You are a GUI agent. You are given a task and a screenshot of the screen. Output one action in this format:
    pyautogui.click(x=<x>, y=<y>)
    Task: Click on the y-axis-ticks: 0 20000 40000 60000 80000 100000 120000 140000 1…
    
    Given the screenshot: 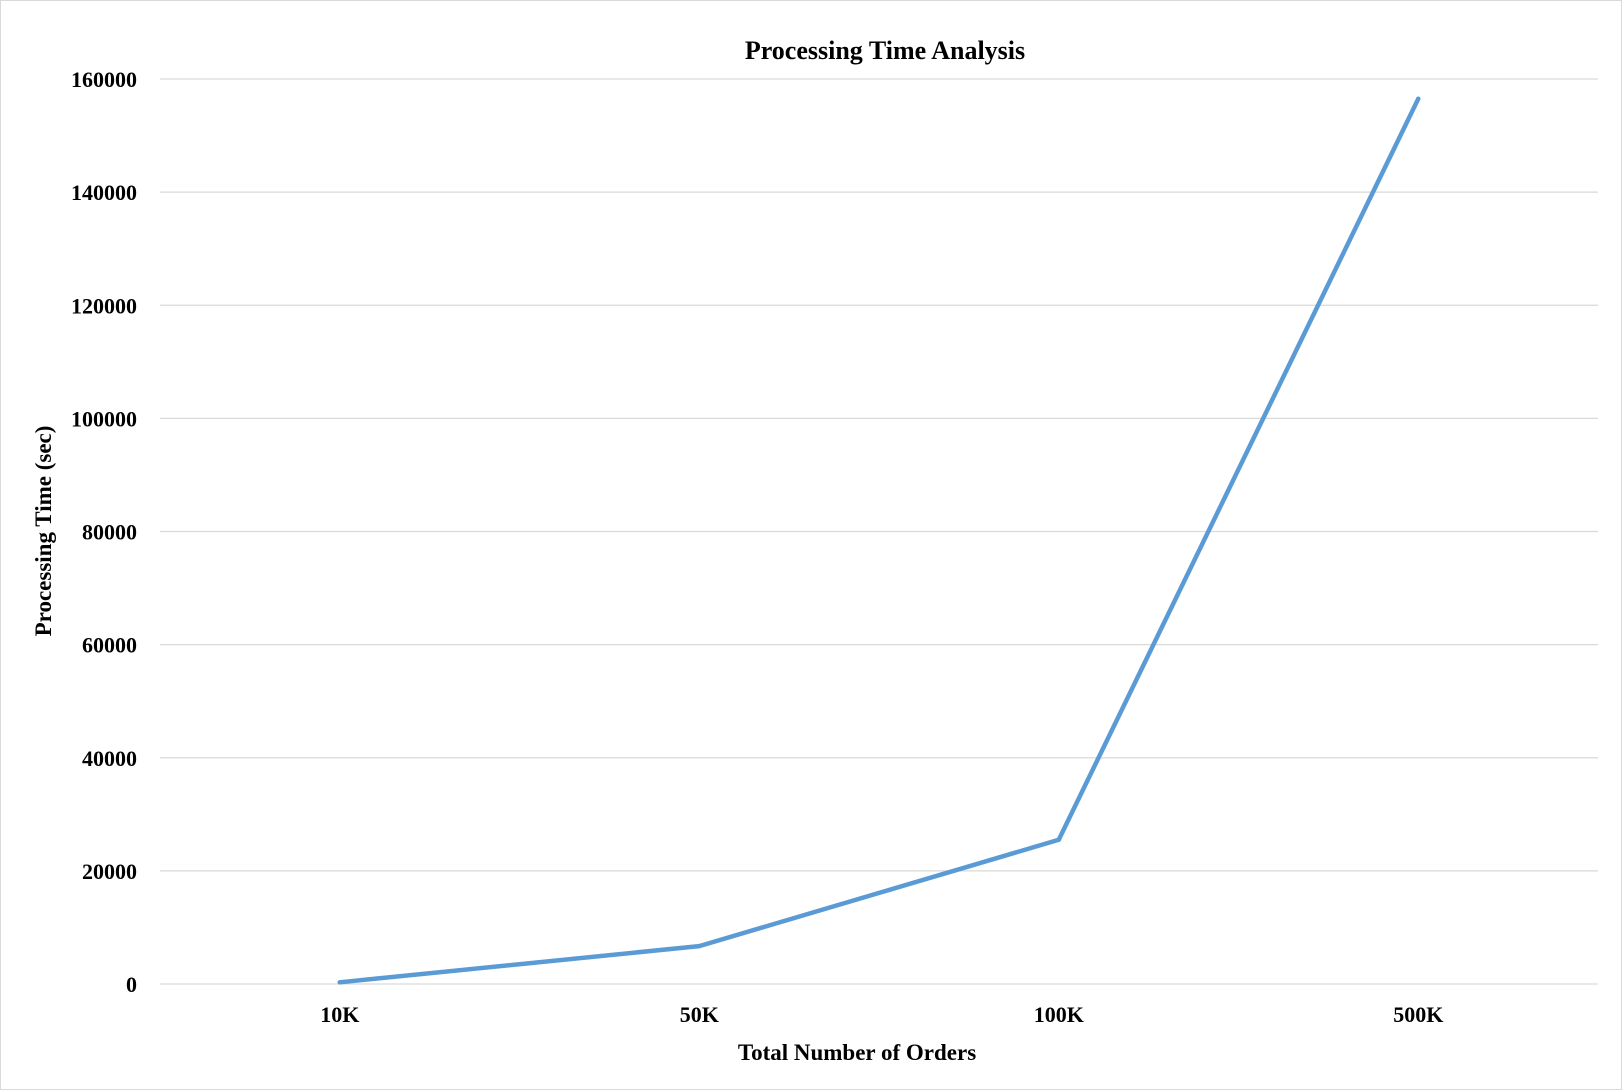 What is the action you would take?
    pyautogui.click(x=104, y=532)
    